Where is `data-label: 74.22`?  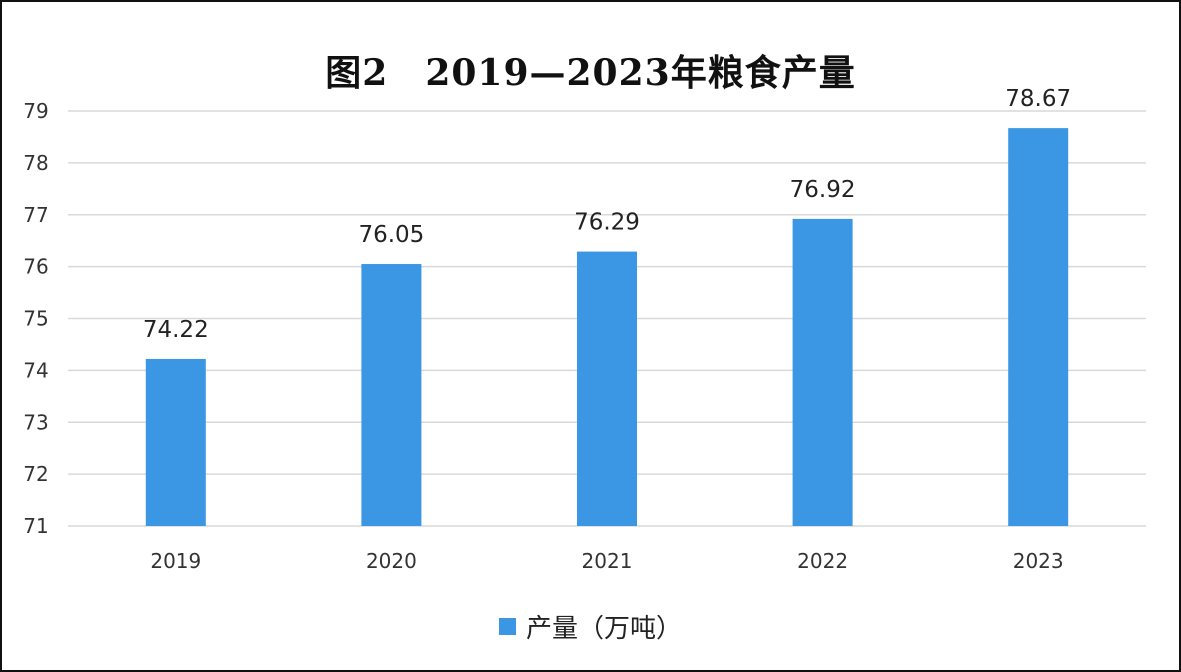
data-label: 74.22 is located at coordinates (176, 330).